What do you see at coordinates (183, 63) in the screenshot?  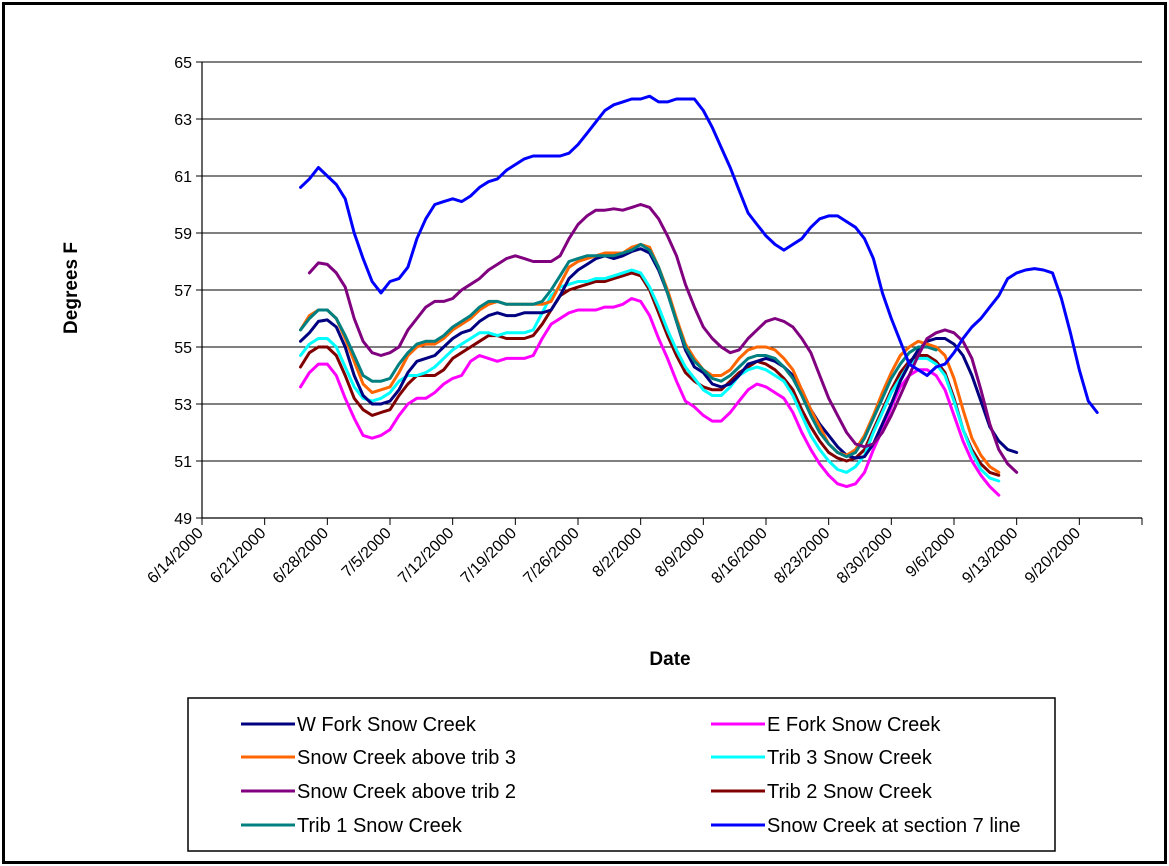 I see `y-tick-label: 65` at bounding box center [183, 63].